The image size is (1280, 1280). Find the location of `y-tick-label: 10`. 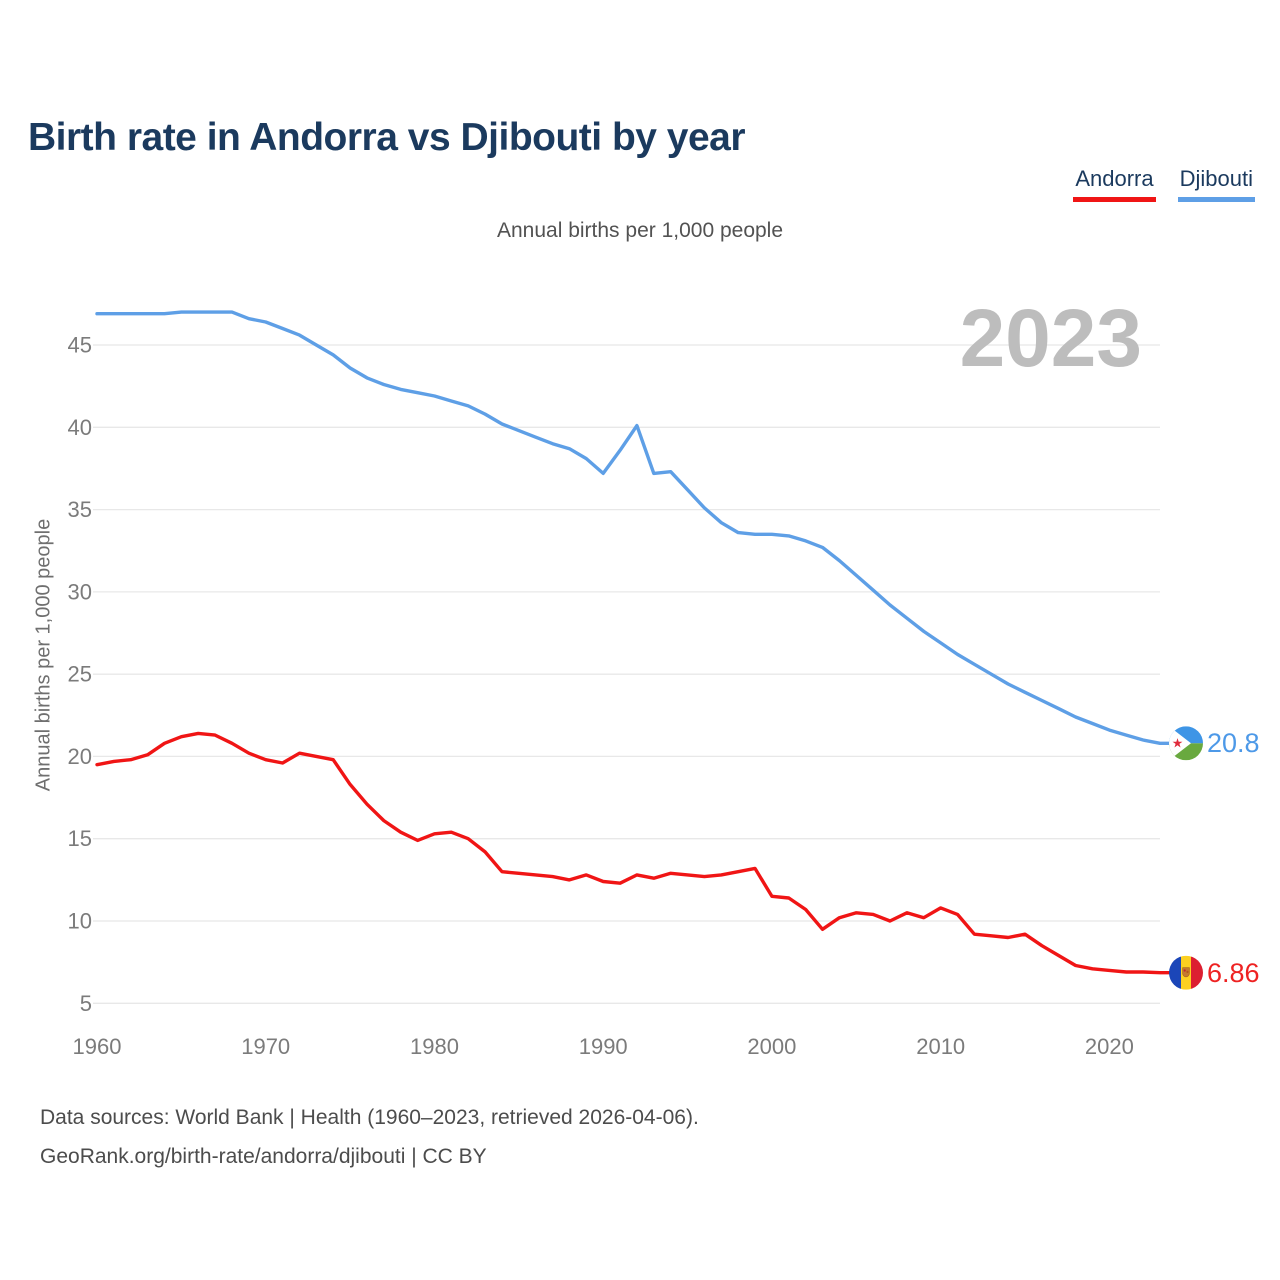

y-tick-label: 10 is located at coordinates (80, 921).